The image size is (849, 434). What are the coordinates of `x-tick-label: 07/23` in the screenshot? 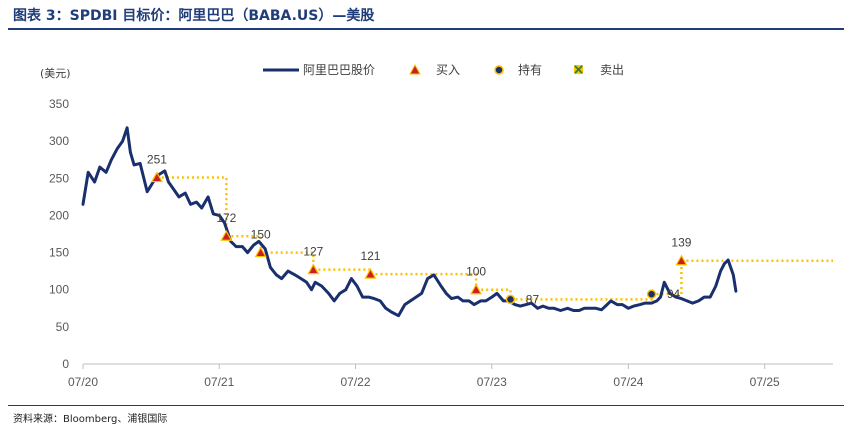 It's located at (492, 382).